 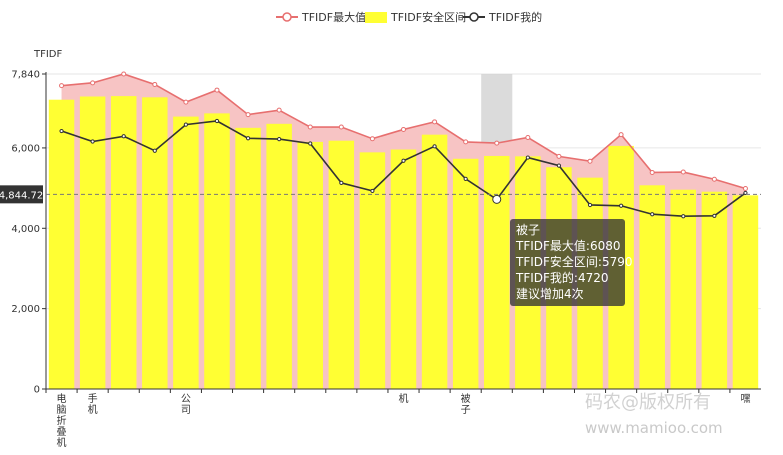 I want to click on marker-label-box, so click(x=21, y=194).